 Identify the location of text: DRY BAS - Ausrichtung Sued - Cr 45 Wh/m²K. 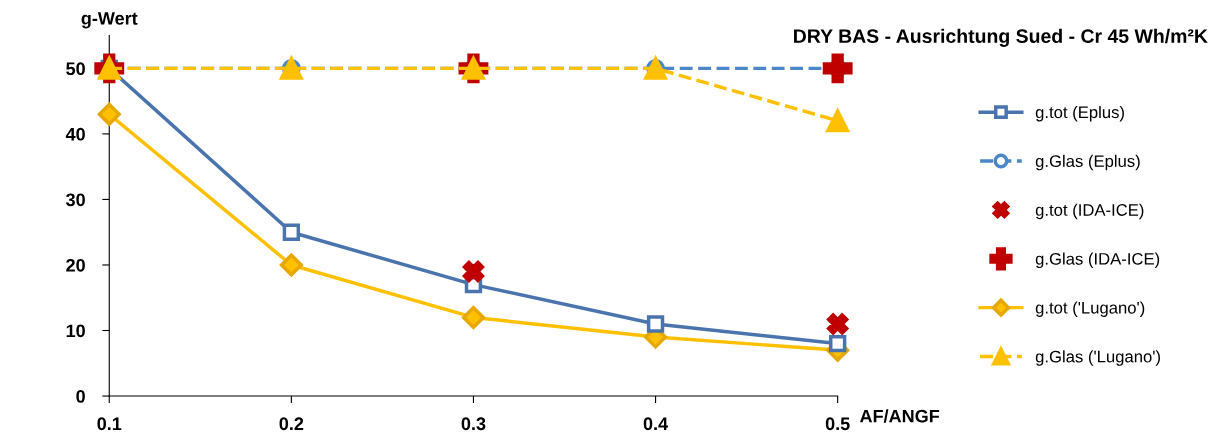
(1001, 37).